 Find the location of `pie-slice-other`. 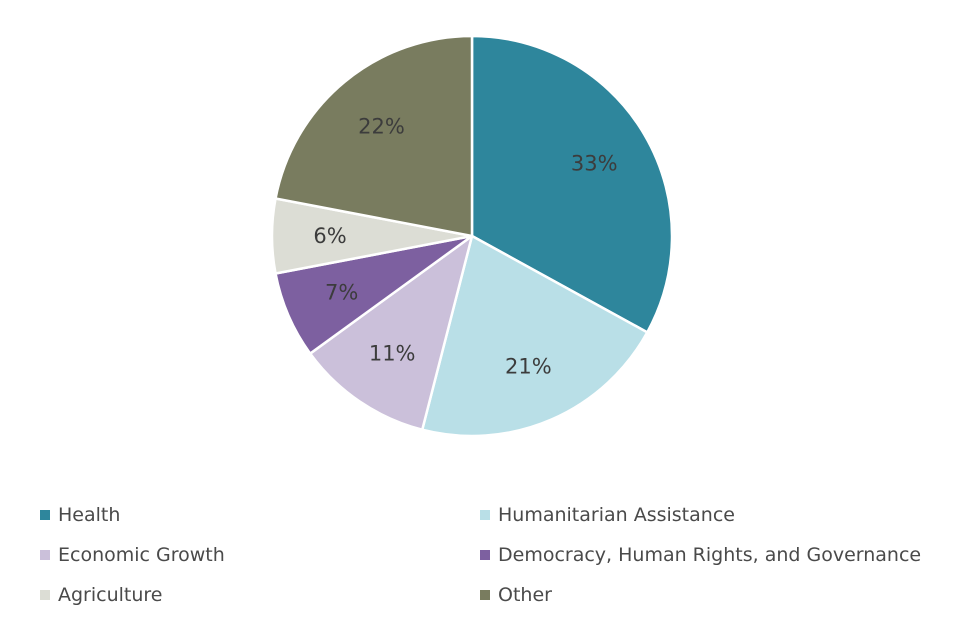

pie-slice-other is located at coordinates (374, 136).